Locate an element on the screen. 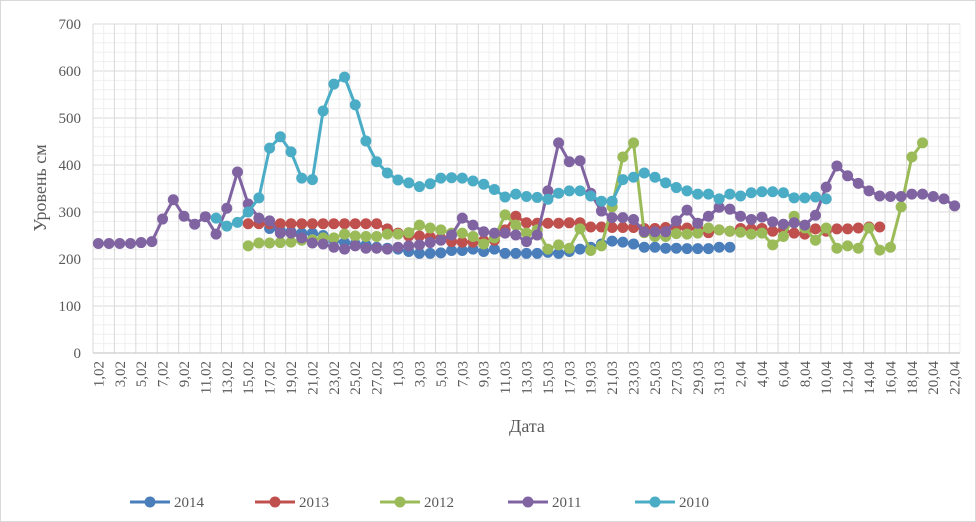 Image resolution: width=976 pixels, height=522 pixels. x-tick-label: 16,04 is located at coordinates (891, 378).